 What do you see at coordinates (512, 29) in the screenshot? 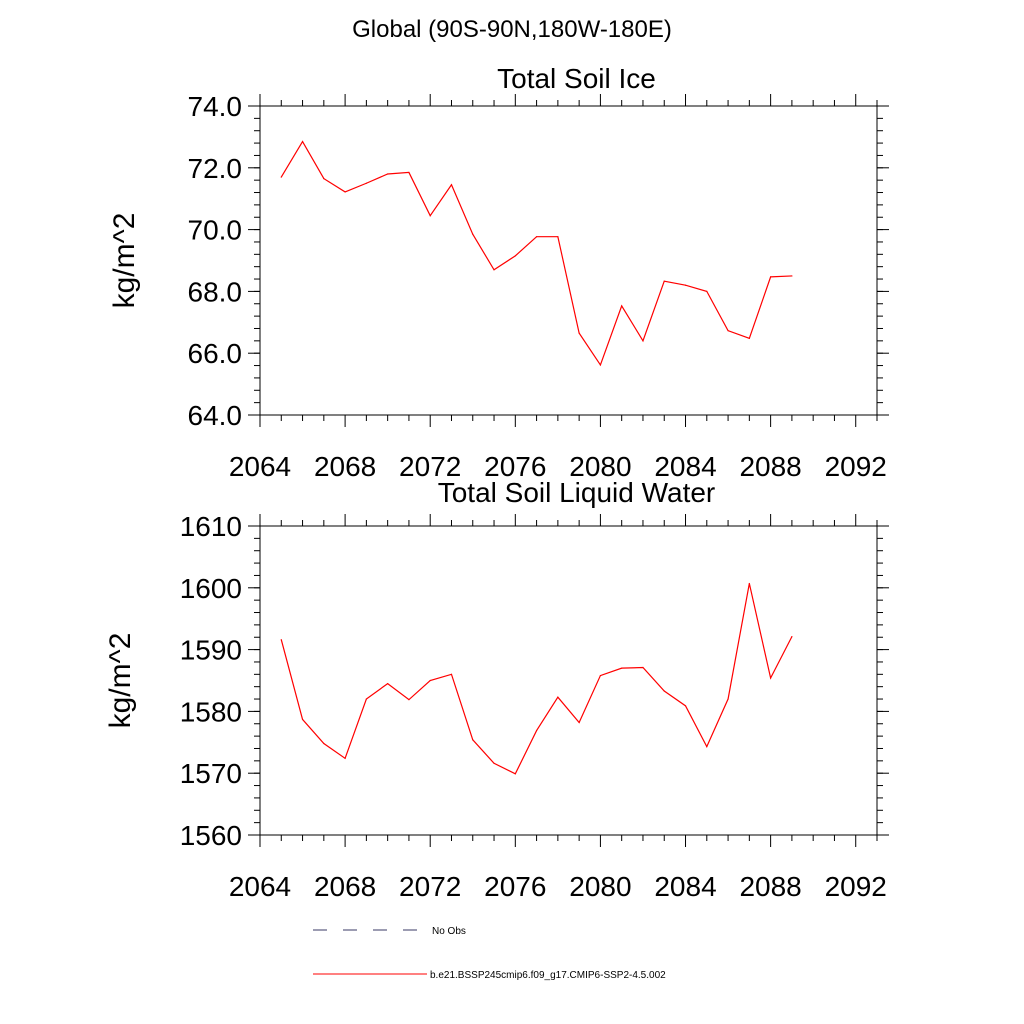
I see `page-title: Global (90S-90N,180W-180E)` at bounding box center [512, 29].